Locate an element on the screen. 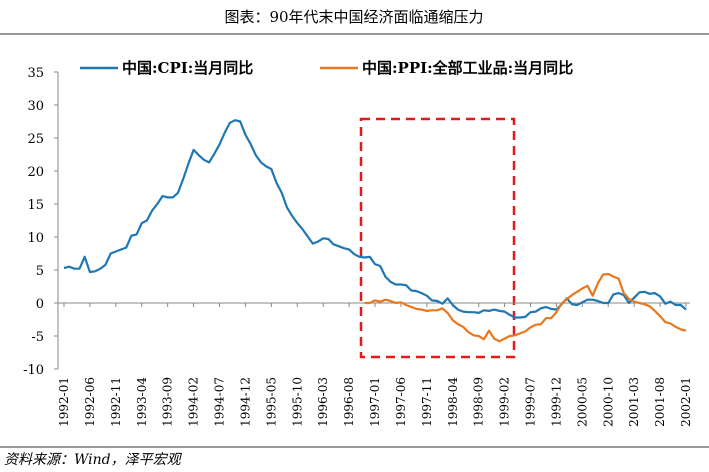 The height and width of the screenshot is (472, 709). y-tick-label: 15 is located at coordinates (35, 205).